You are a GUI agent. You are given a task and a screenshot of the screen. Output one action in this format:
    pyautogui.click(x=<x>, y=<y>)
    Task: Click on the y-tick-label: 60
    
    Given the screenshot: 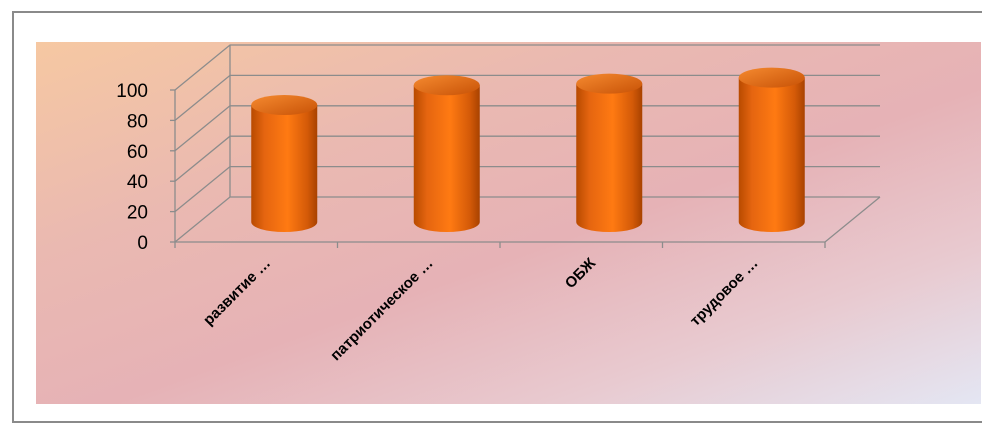 What is the action you would take?
    pyautogui.click(x=137, y=152)
    